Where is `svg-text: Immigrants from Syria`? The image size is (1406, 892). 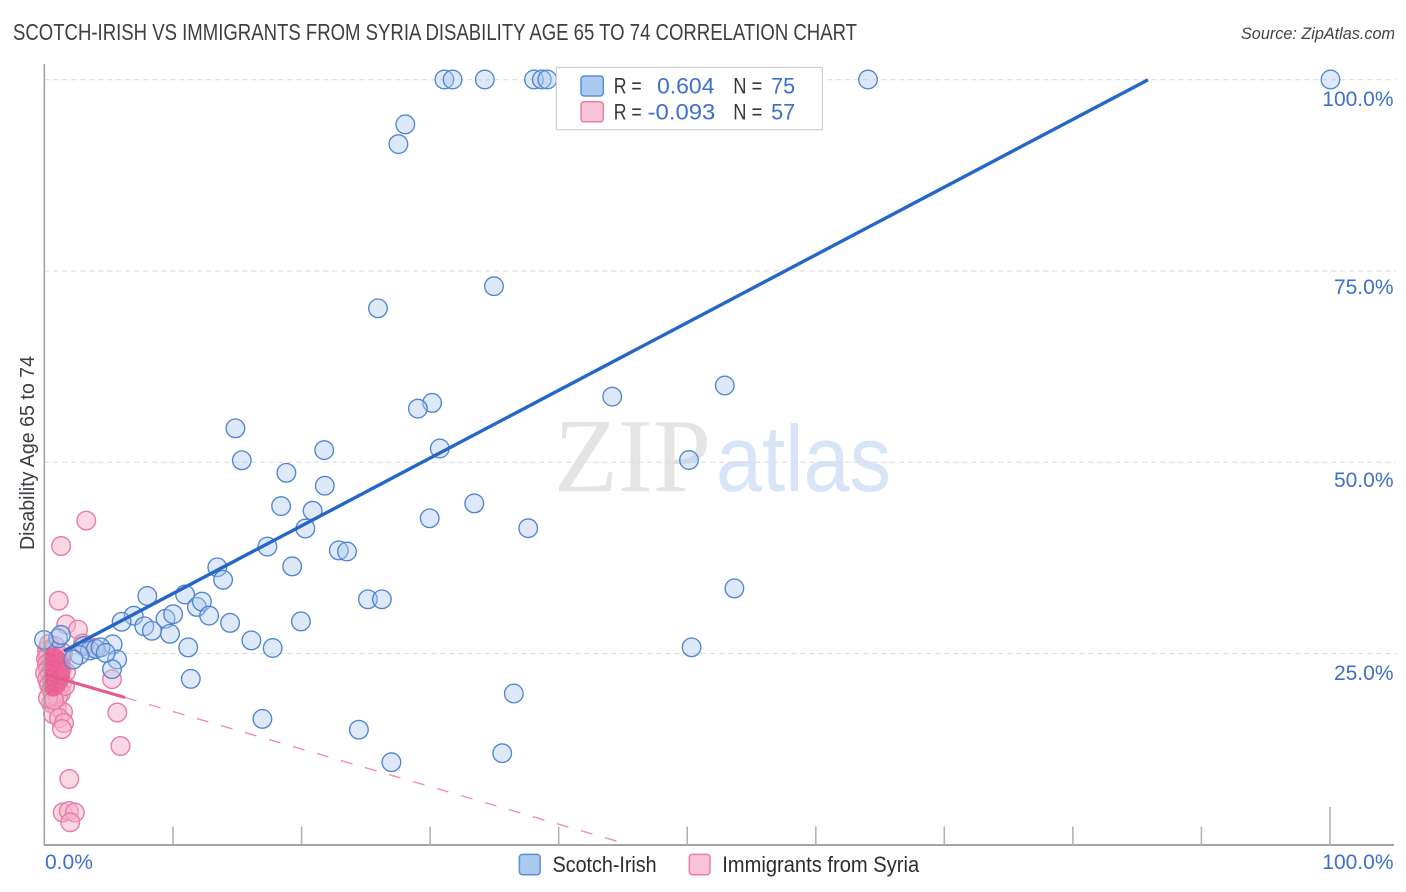 svg-text: Immigrants from Syria is located at coordinates (821, 864).